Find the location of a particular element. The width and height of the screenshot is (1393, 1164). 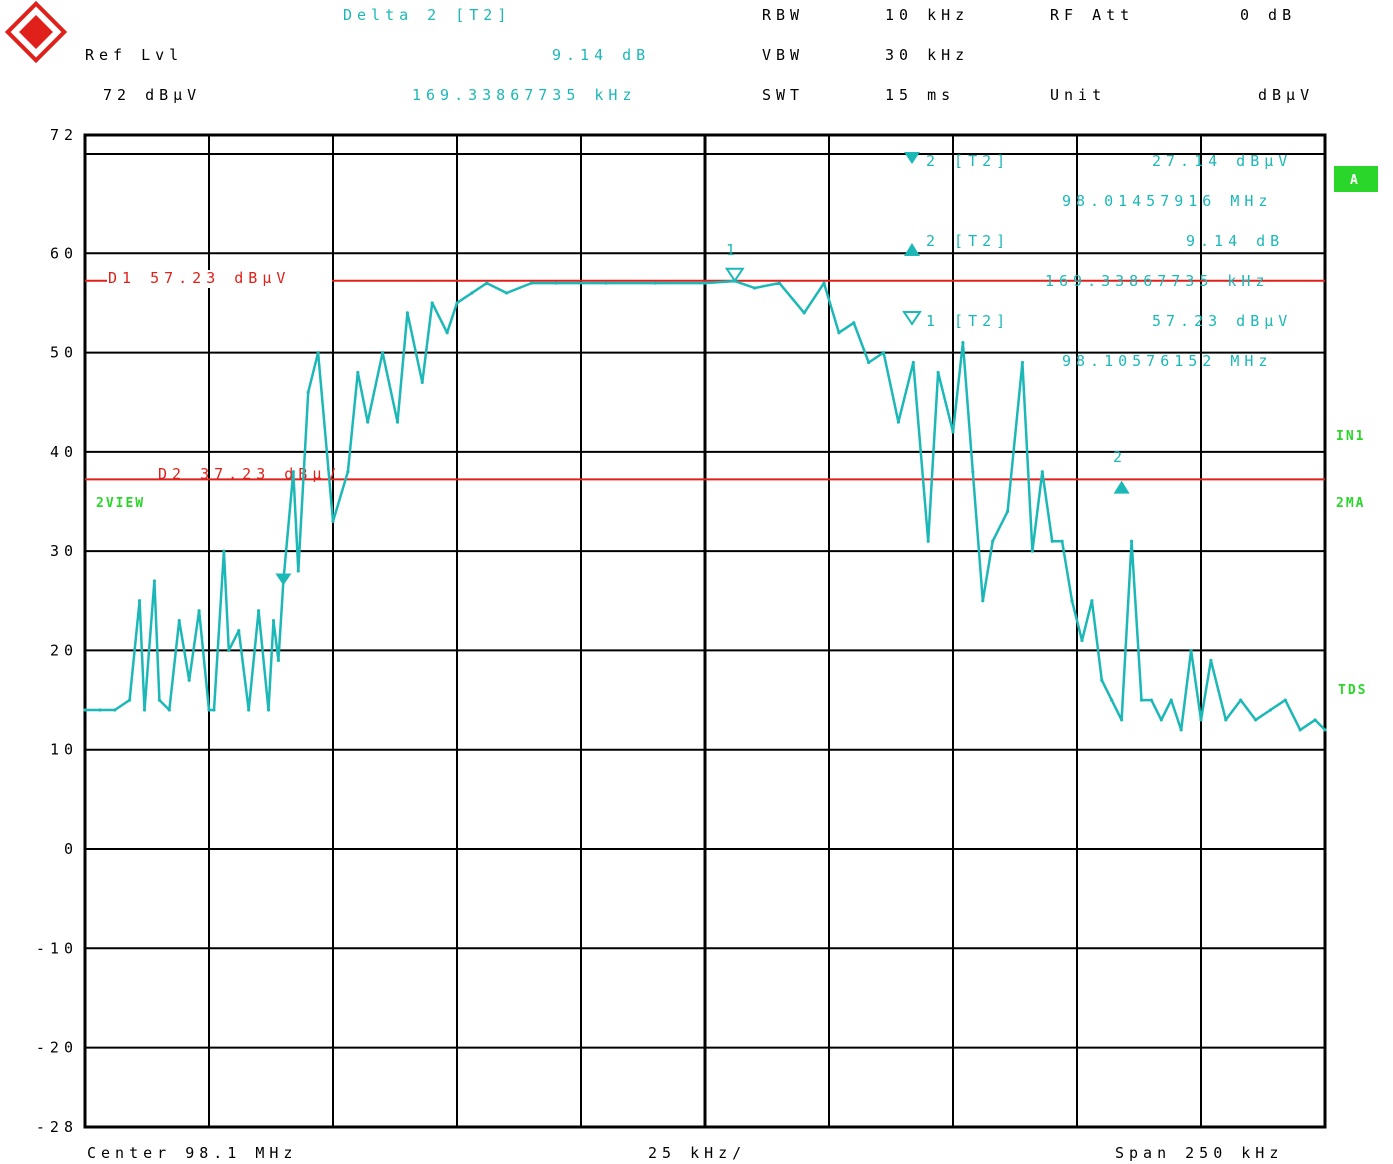

rf-att-value: 0 dB is located at coordinates (1268, 15).